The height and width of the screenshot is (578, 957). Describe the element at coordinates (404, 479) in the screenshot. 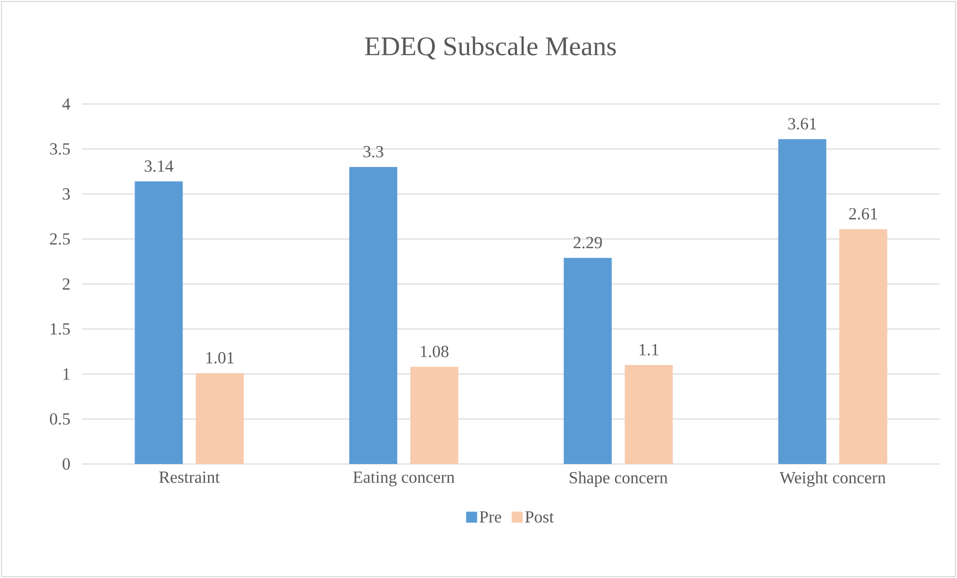

I see `x-tick-label: Eating concern` at that location.